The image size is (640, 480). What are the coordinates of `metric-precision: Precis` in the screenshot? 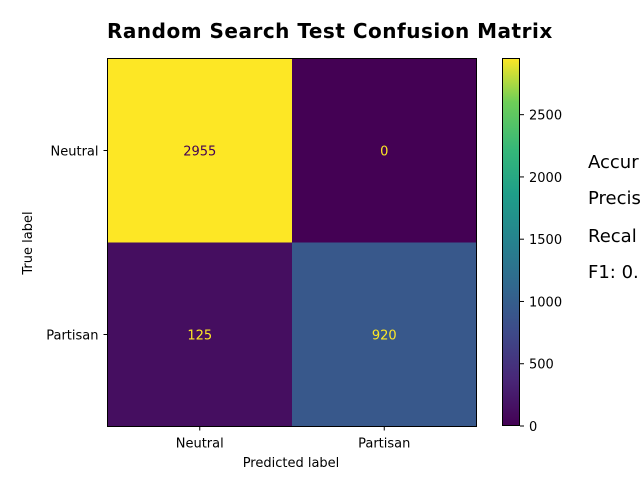 It's located at (614, 198).